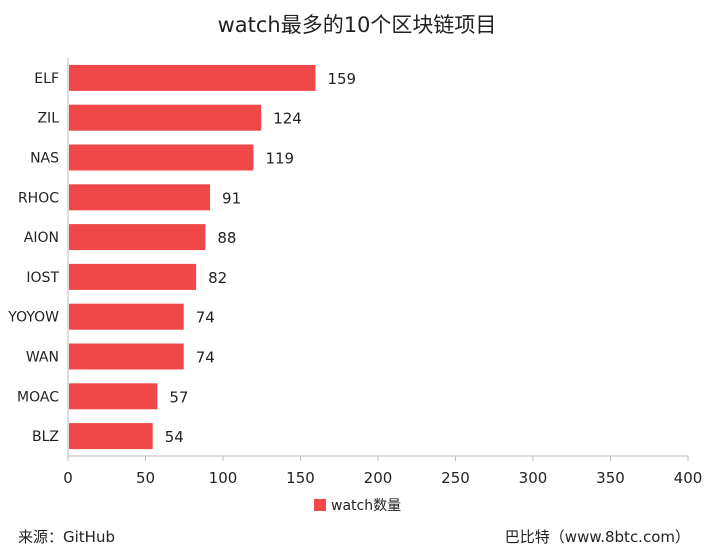 This screenshot has width=714, height=554. I want to click on category-label: BLZ, so click(45, 437).